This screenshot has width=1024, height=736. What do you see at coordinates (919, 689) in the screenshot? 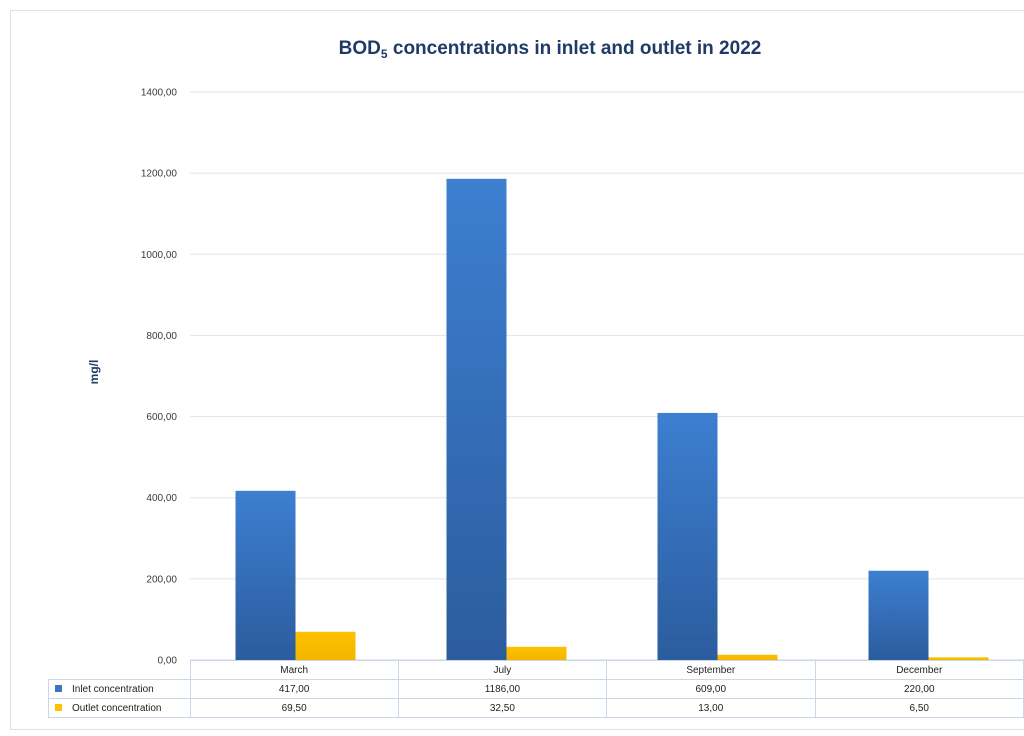
I see `data-cell: 220,00` at bounding box center [919, 689].